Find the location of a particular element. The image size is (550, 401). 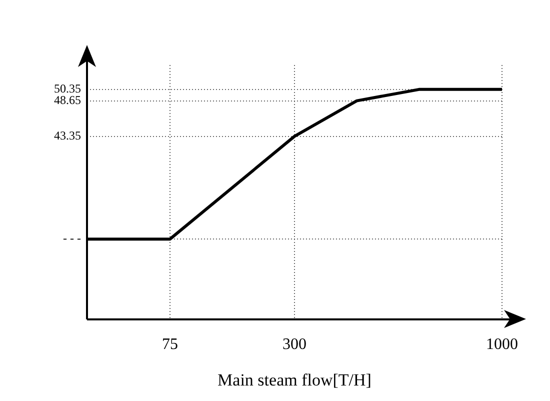

x-axis-title: Main steam flow[T/H] is located at coordinates (295, 380).